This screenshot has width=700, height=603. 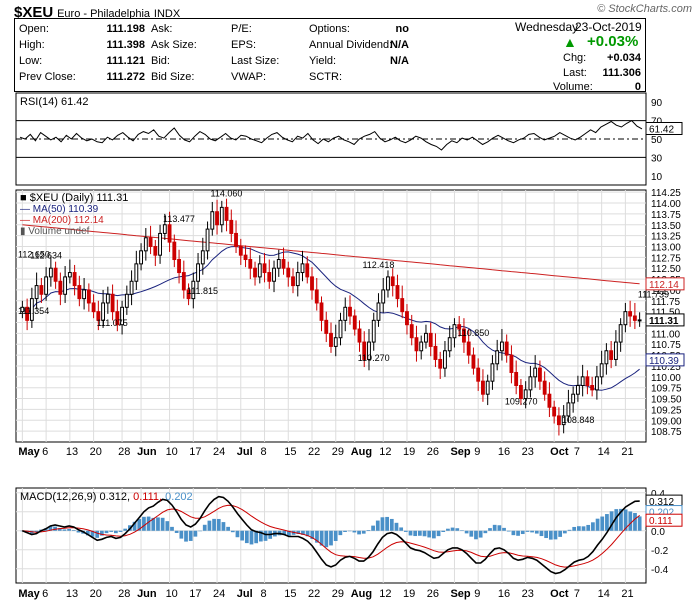 I want to click on macd-x-axis-label: 8, so click(x=264, y=594).